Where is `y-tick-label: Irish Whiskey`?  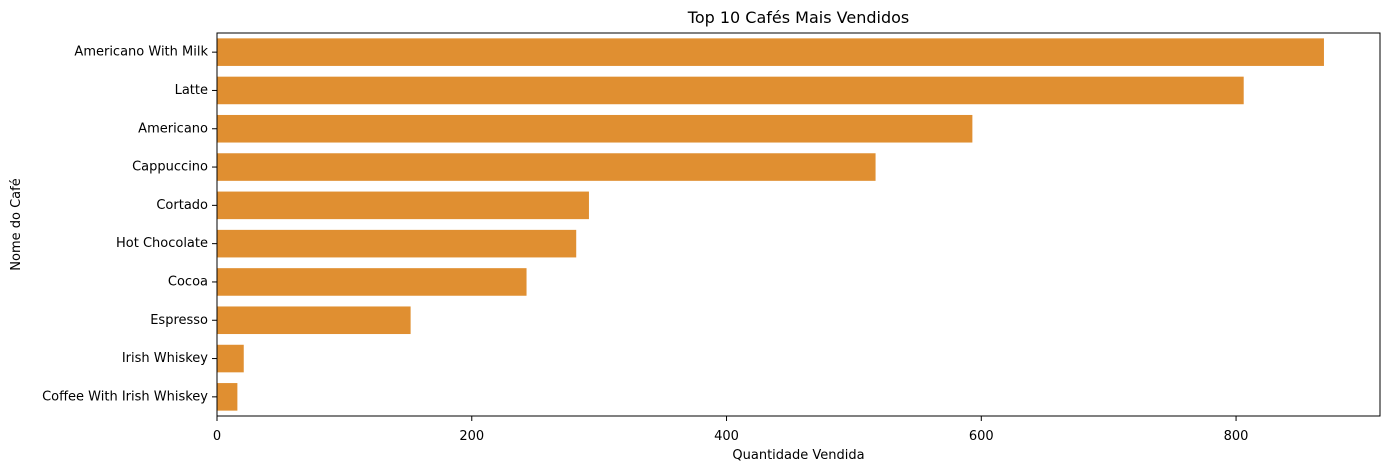 y-tick-label: Irish Whiskey is located at coordinates (165, 358).